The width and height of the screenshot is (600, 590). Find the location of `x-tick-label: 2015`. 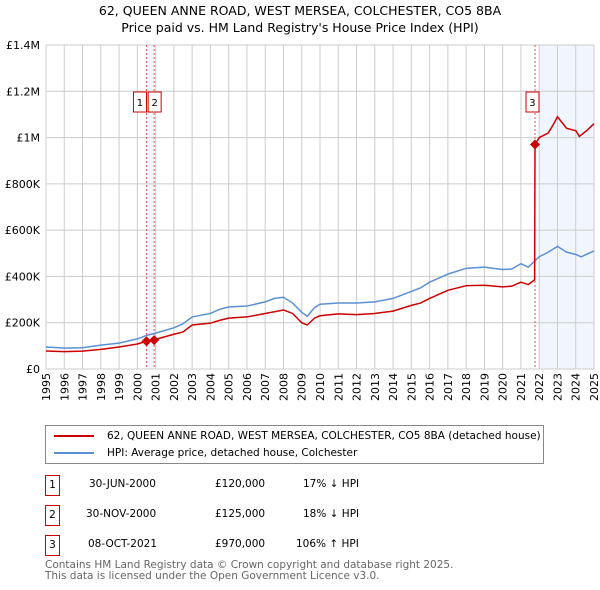

x-tick-label: 2015 is located at coordinates (411, 387).